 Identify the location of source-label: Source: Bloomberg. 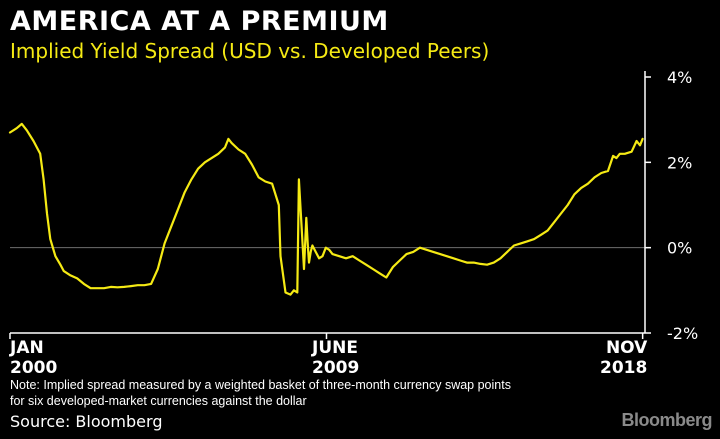
(86, 421).